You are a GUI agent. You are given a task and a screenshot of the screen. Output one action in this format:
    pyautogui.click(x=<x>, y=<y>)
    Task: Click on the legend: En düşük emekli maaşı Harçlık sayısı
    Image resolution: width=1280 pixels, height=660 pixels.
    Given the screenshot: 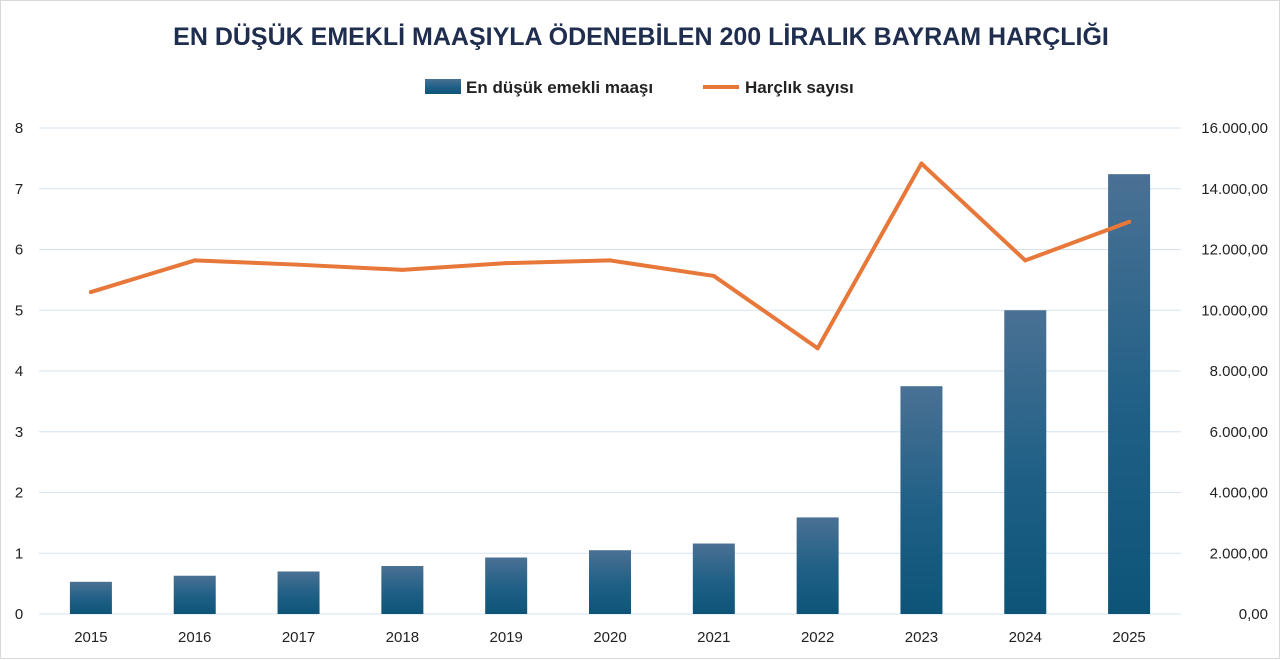 What is the action you would take?
    pyautogui.click(x=639, y=87)
    